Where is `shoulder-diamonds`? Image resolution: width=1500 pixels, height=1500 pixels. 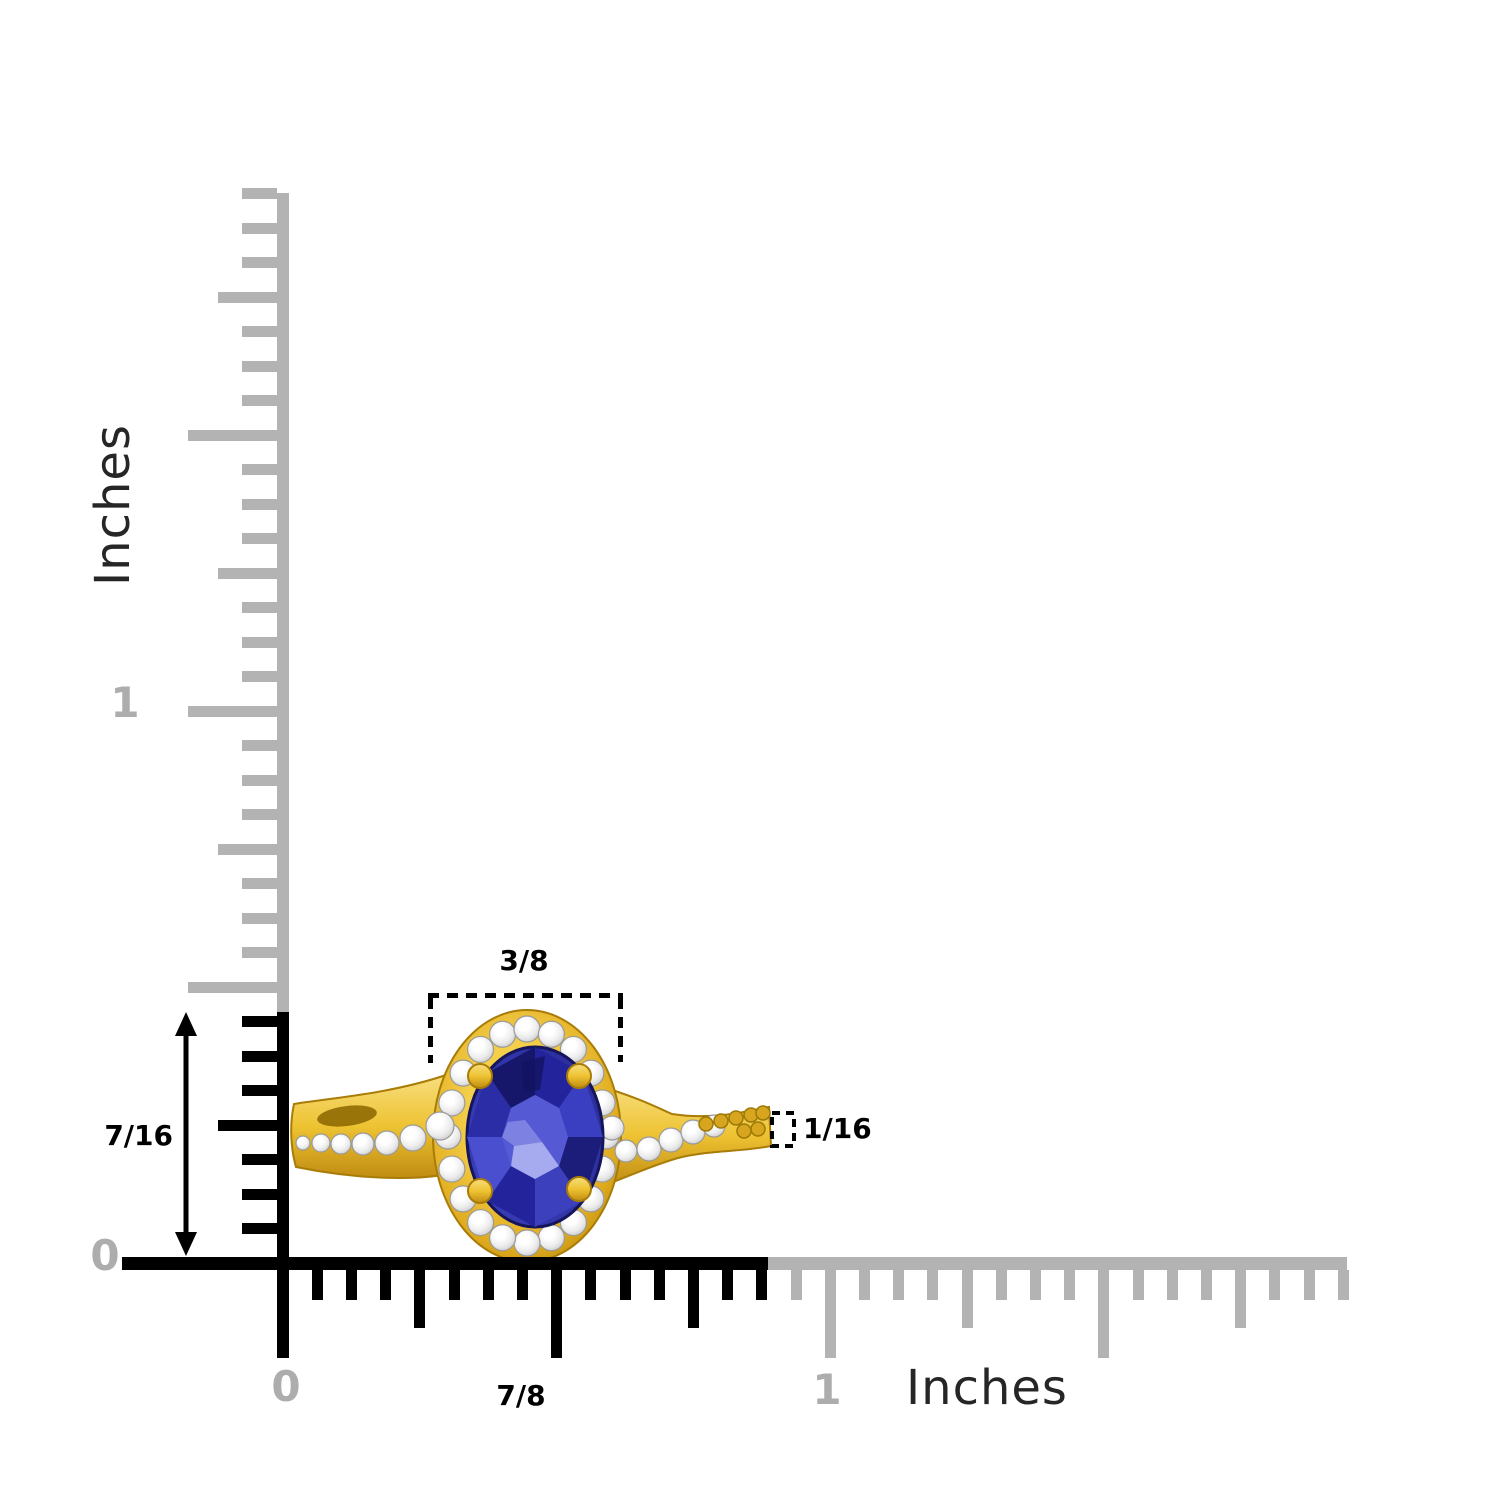
shoulder-diamonds is located at coordinates (510, 1137).